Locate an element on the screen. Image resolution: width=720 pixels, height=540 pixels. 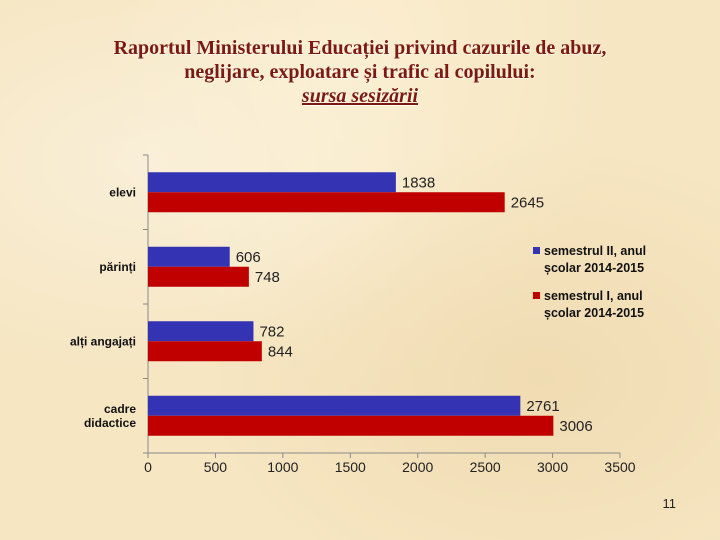
x-tick-label: 2000 is located at coordinates (417, 467).